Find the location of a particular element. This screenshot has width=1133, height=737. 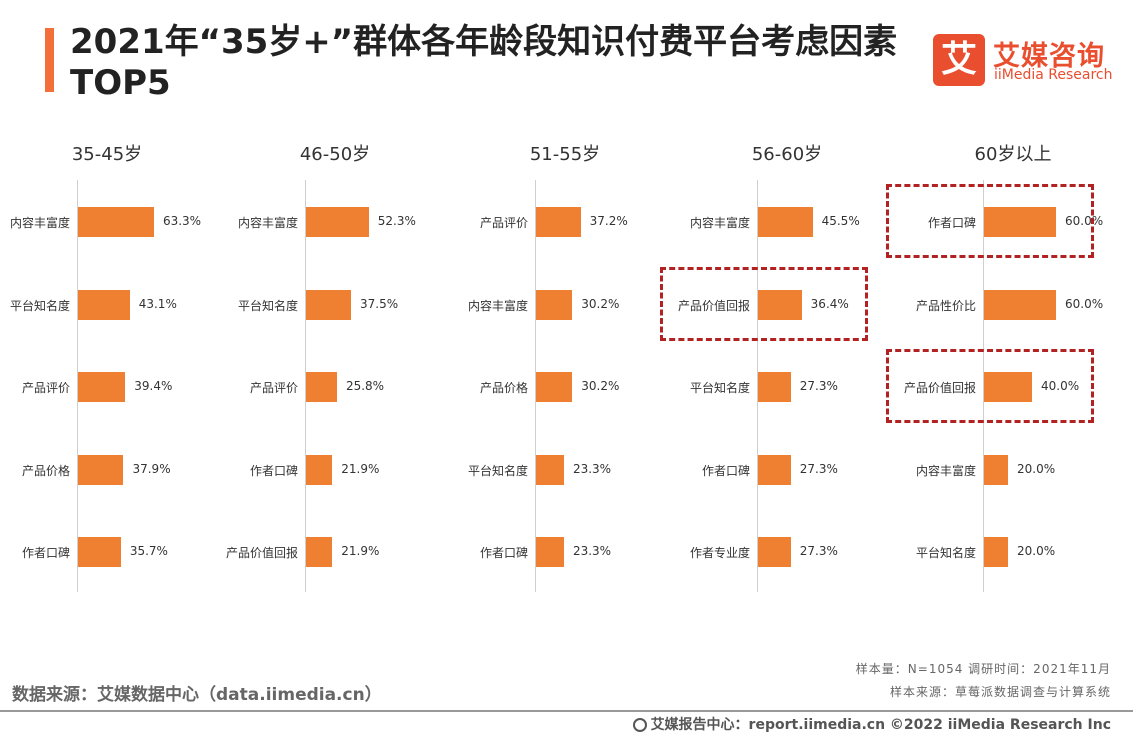

panel-title: 56-60岁 is located at coordinates (787, 154).